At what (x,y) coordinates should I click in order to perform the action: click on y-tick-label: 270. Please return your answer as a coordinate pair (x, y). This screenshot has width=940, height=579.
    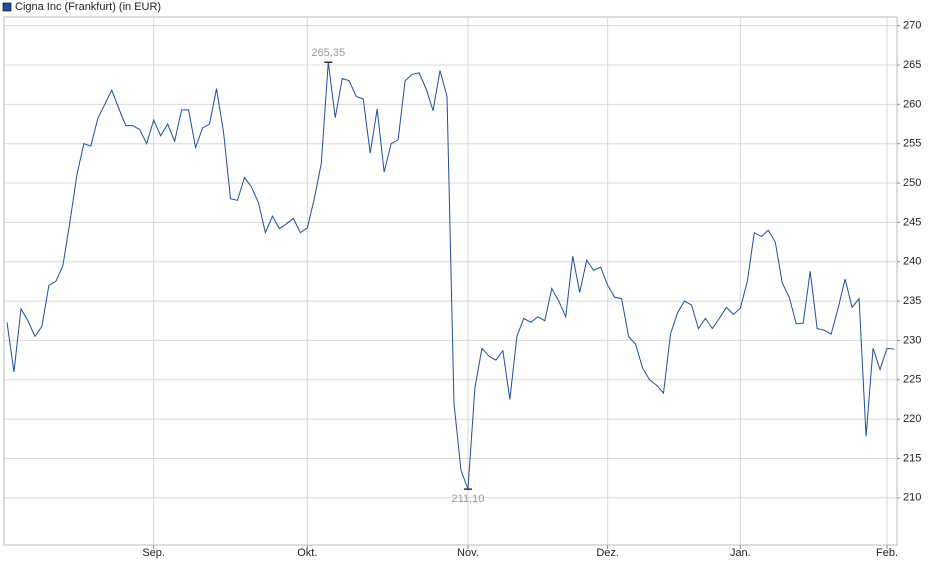
    Looking at the image, I should click on (912, 26).